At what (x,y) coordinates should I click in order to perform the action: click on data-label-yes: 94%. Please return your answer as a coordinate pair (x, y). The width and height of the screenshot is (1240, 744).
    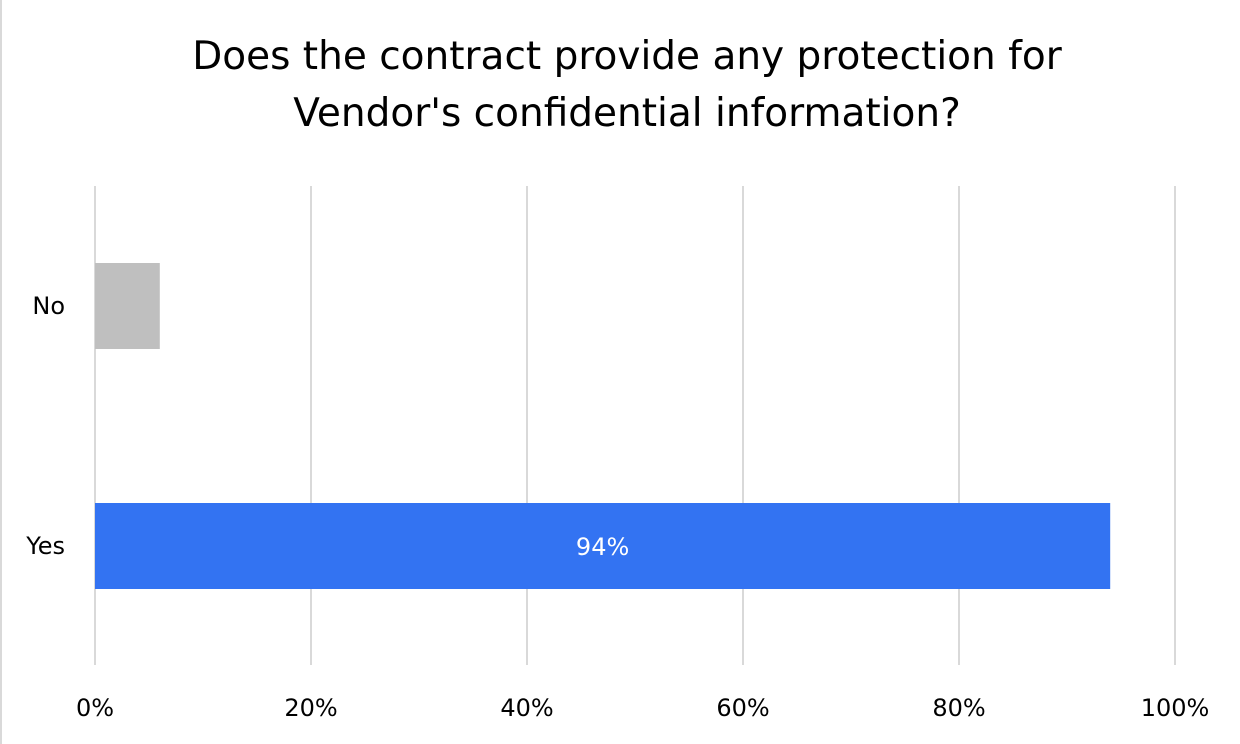
    Looking at the image, I should click on (602, 547).